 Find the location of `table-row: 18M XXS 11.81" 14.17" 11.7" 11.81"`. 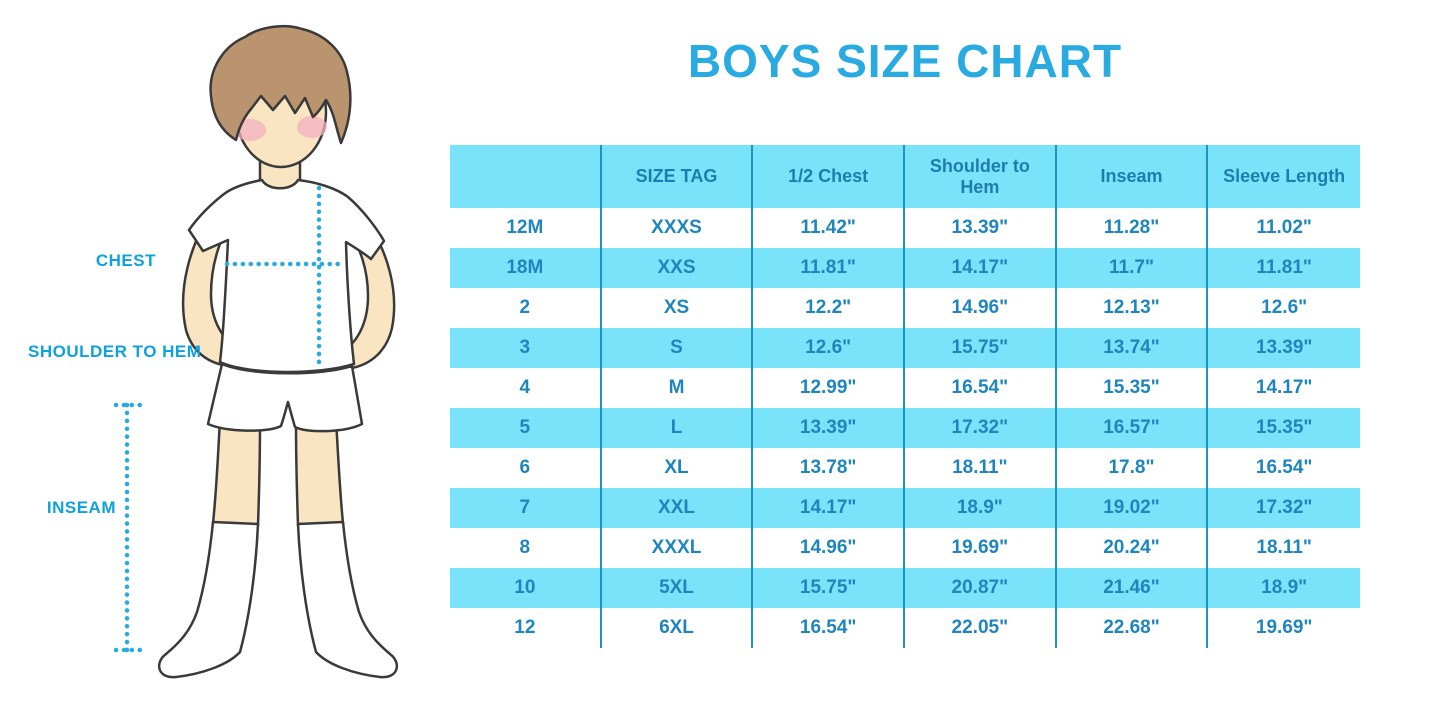

table-row: 18M XXS 11.81" 14.17" 11.7" 11.81" is located at coordinates (905, 268).